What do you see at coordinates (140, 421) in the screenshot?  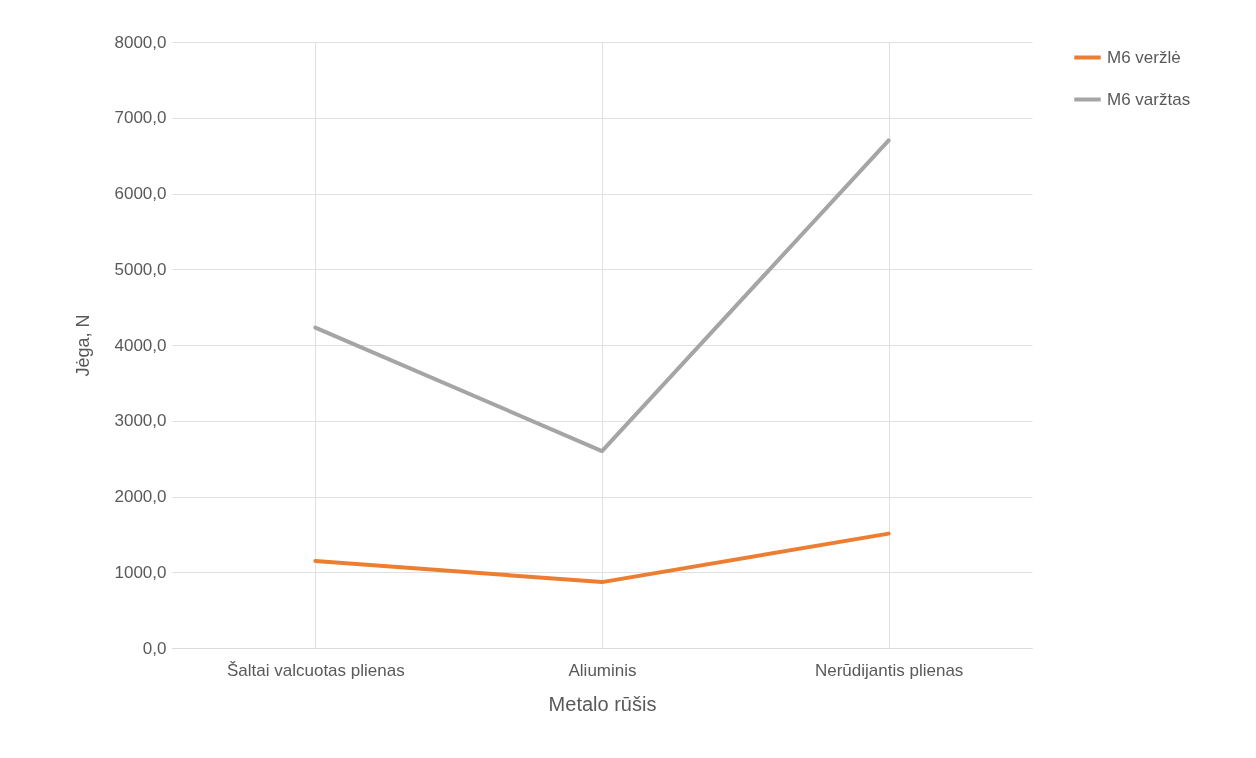 I see `y-tick-label: 3000,0` at bounding box center [140, 421].